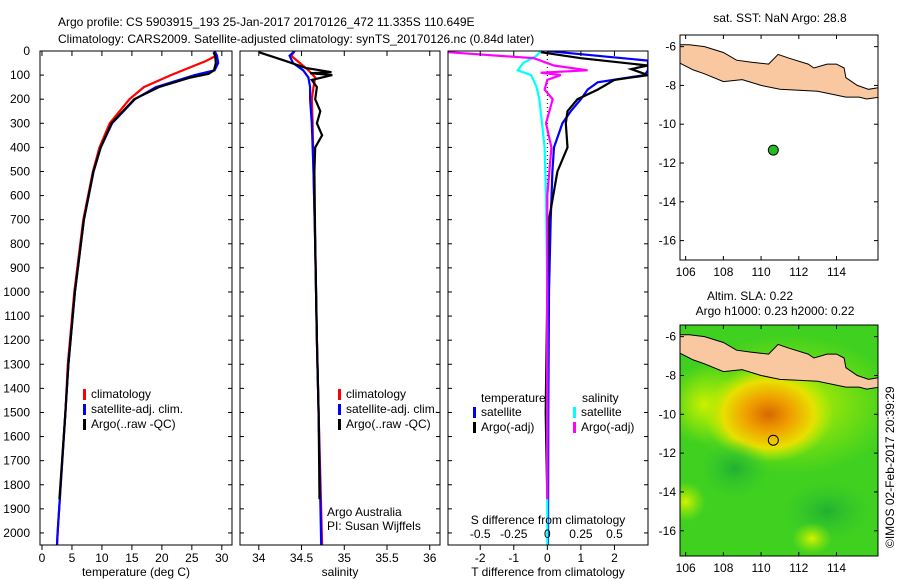  Describe the element at coordinates (72, 558) in the screenshot. I see `x-tick-label: 5` at that location.